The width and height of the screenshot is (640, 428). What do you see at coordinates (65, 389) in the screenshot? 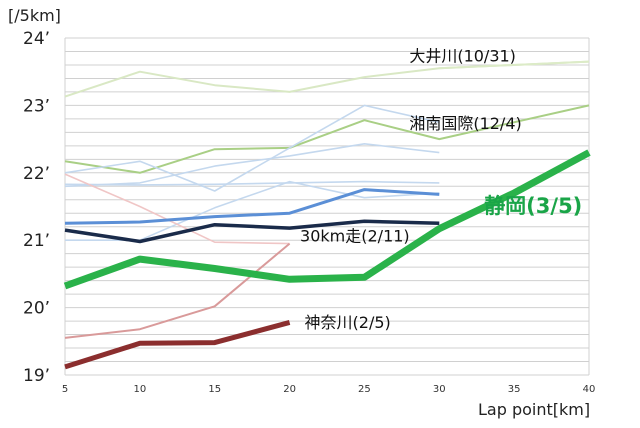
I see `x-tick-label: 5` at bounding box center [65, 389].